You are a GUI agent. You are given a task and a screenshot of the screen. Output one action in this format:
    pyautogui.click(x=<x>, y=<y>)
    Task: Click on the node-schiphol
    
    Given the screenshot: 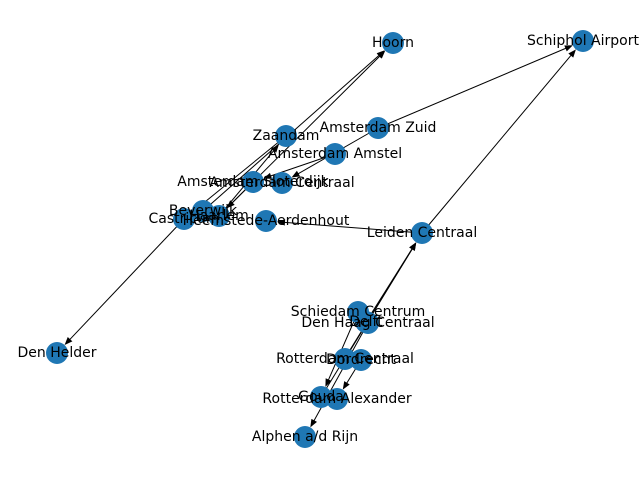 What is the action you would take?
    pyautogui.click(x=583, y=41)
    